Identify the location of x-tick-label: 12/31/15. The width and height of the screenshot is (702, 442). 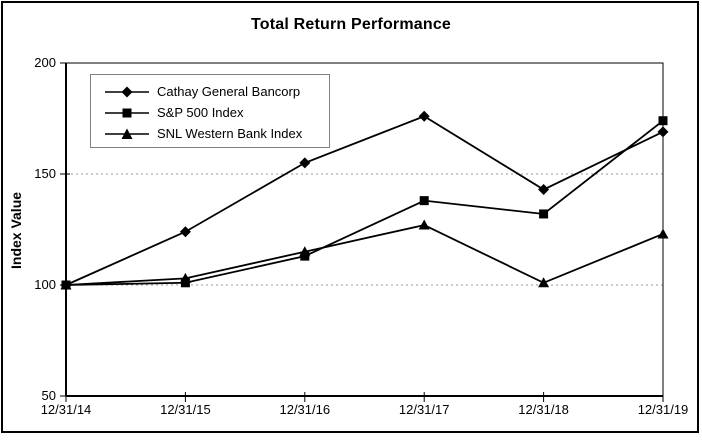
(185, 409).